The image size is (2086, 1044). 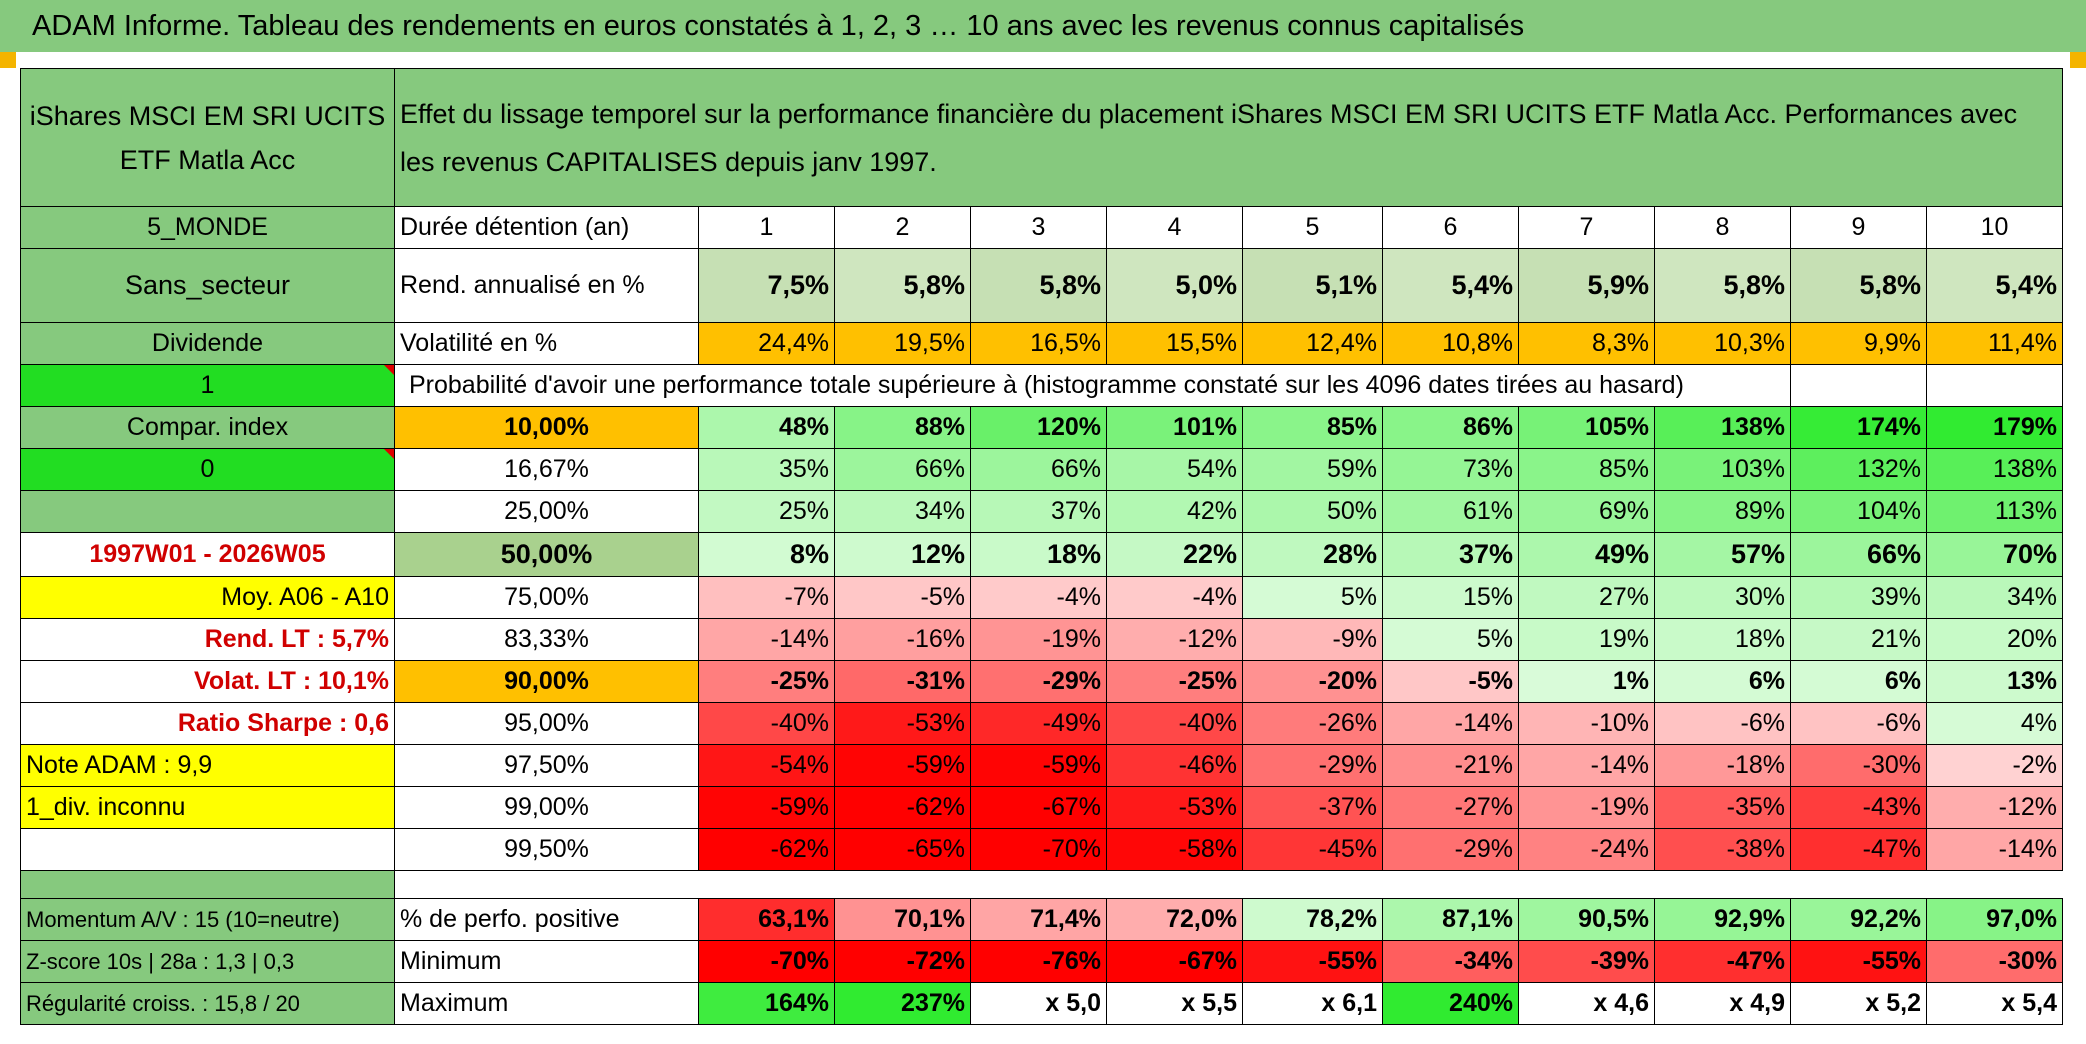 What do you see at coordinates (1858, 469) in the screenshot?
I see `probability-value: 132%` at bounding box center [1858, 469].